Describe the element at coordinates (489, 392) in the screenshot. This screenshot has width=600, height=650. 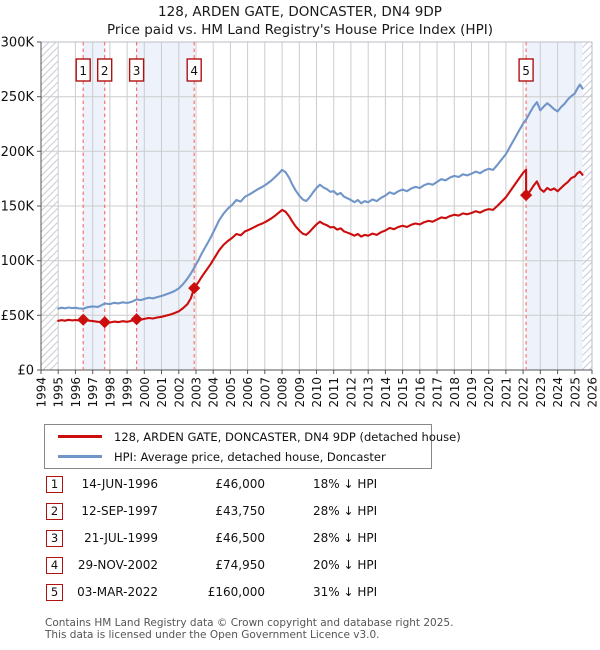
I see `svg-text: 2020` at that location.